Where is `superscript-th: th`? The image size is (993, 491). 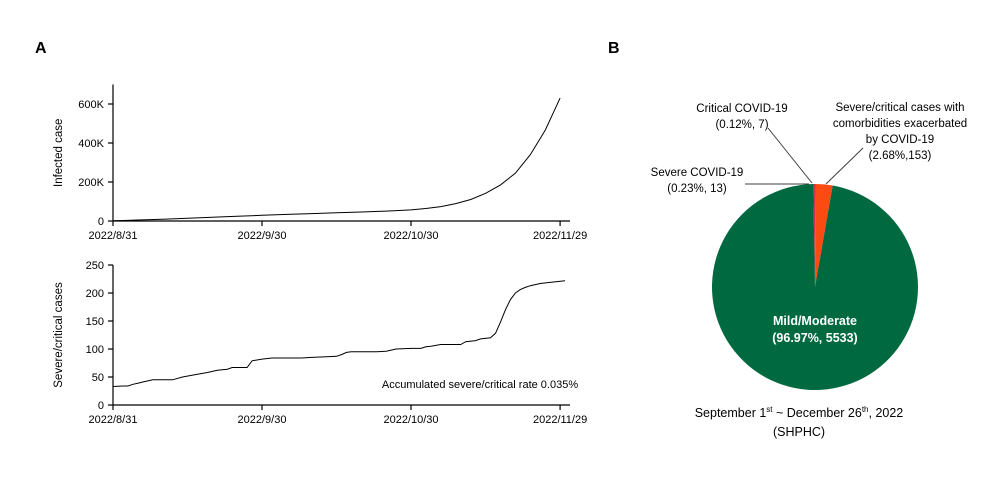
superscript-th: th is located at coordinates (865, 409).